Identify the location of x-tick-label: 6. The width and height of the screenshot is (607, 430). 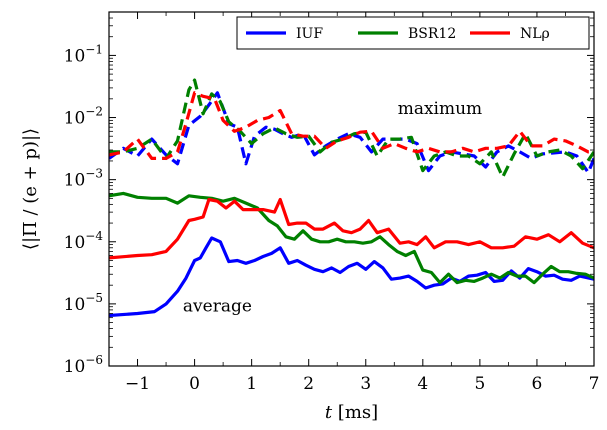
(537, 384).